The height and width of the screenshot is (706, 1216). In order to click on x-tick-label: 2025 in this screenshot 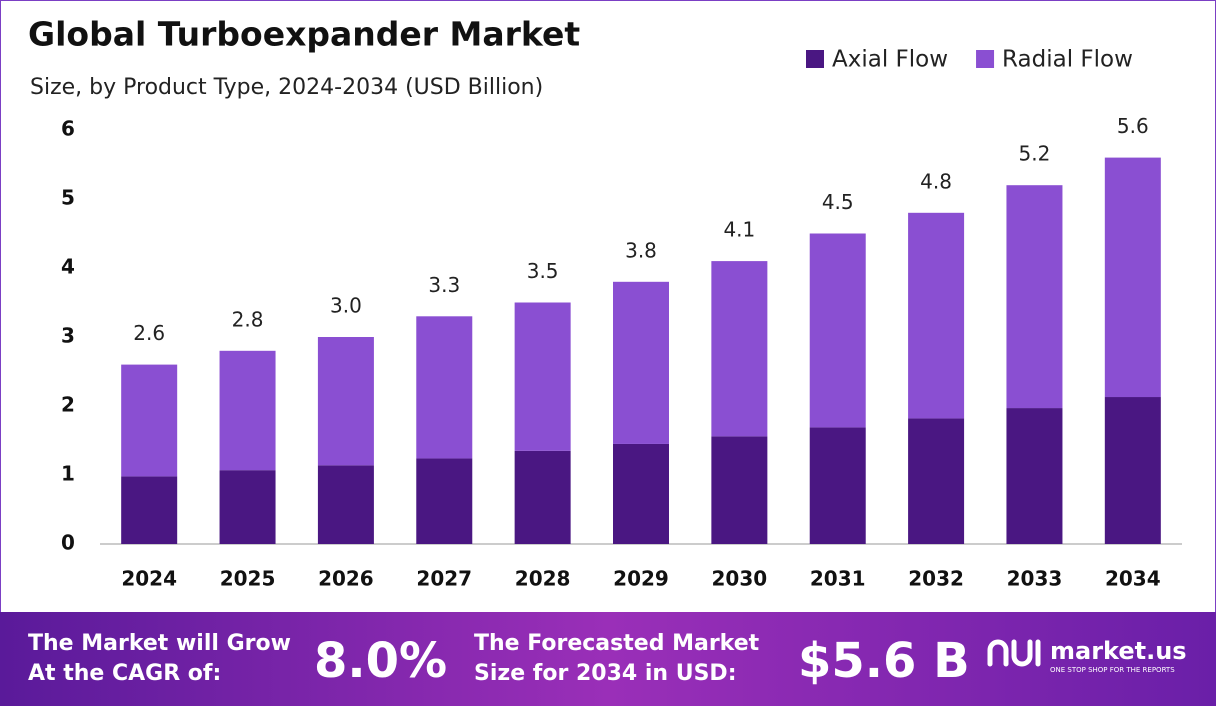, I will do `click(248, 579)`.